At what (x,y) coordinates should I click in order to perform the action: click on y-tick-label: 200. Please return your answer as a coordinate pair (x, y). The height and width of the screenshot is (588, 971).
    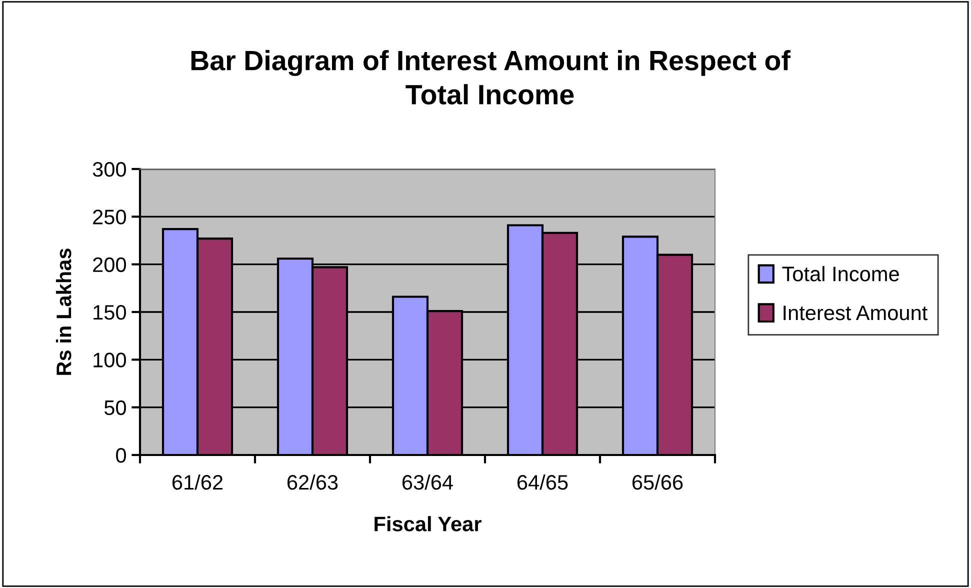
    Looking at the image, I should click on (109, 264).